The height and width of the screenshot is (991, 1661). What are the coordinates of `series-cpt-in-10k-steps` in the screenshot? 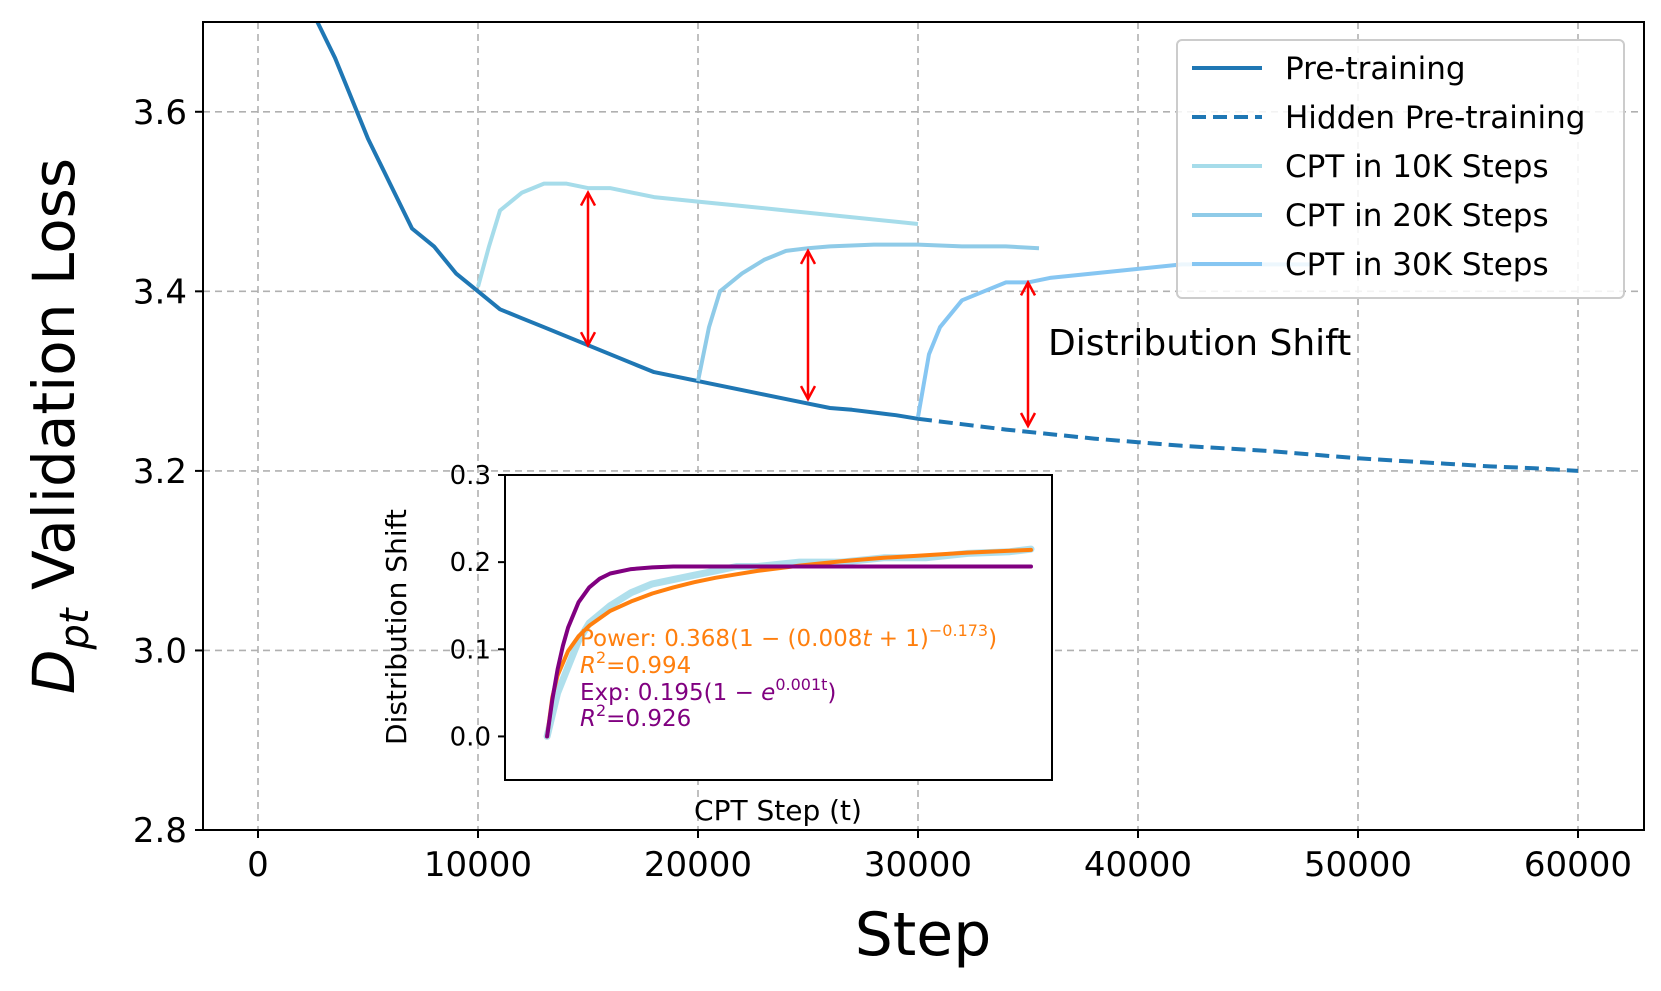 It's located at (697, 234).